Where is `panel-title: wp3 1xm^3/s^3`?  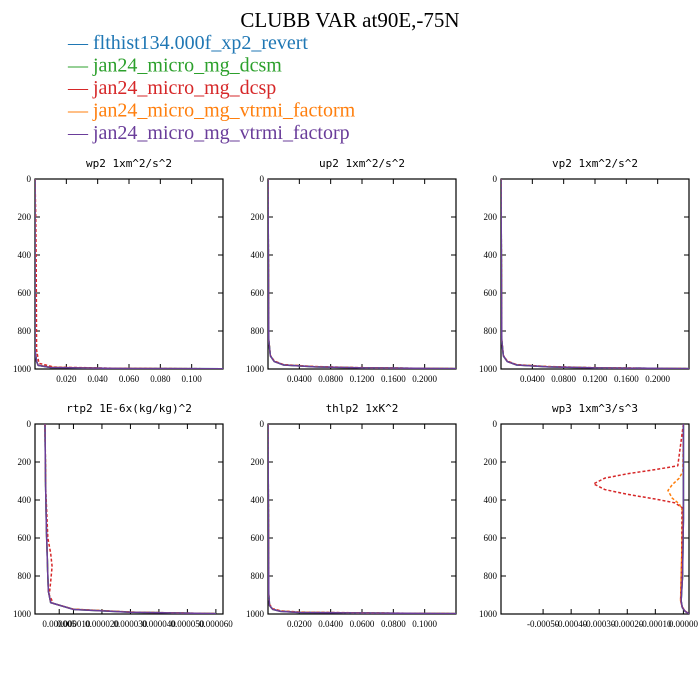 panel-title: wp3 1xm^3/s^3 is located at coordinates (595, 408).